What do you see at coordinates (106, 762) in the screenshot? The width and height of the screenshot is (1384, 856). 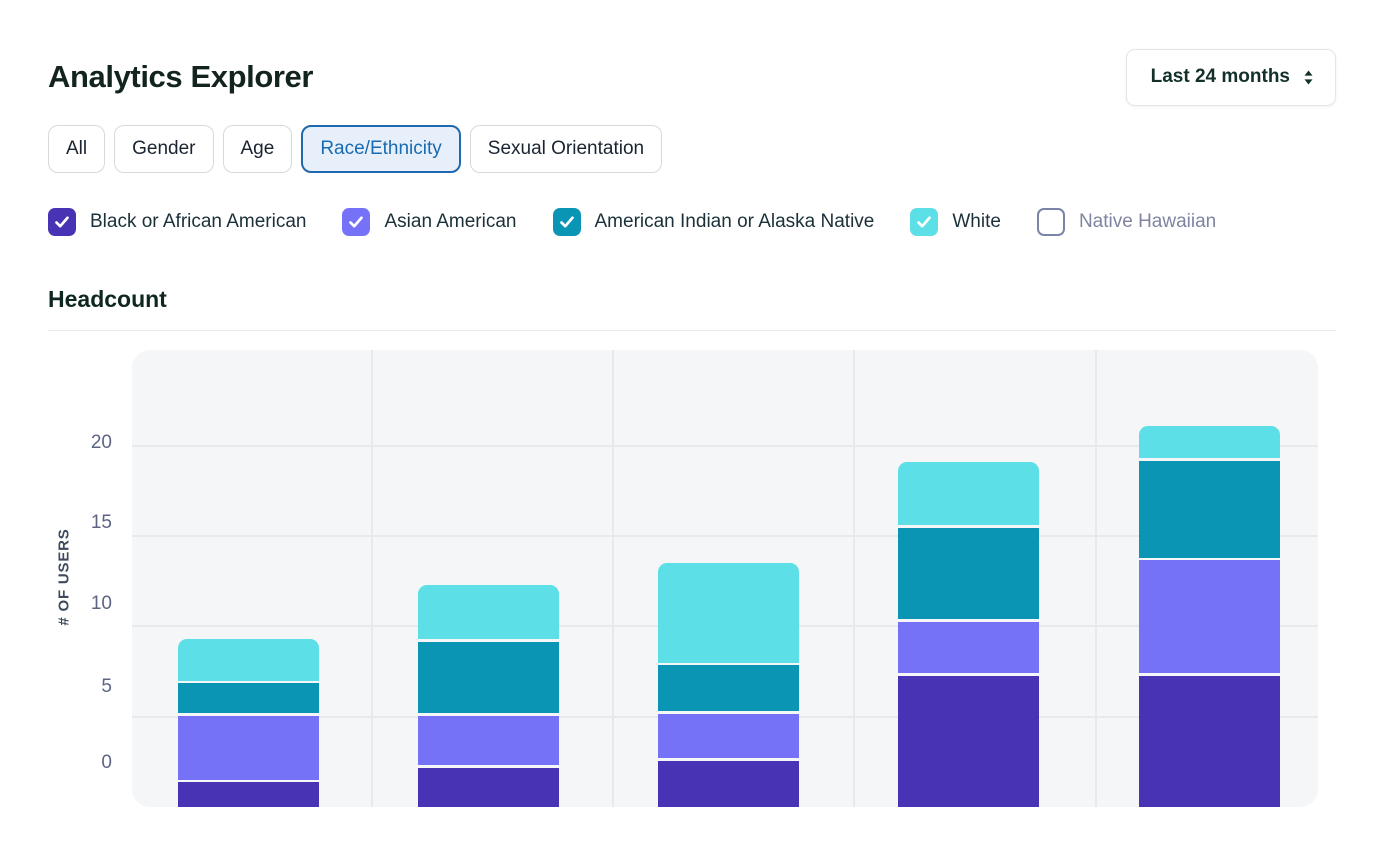 I see `y-axis-tick-0: 0` at bounding box center [106, 762].